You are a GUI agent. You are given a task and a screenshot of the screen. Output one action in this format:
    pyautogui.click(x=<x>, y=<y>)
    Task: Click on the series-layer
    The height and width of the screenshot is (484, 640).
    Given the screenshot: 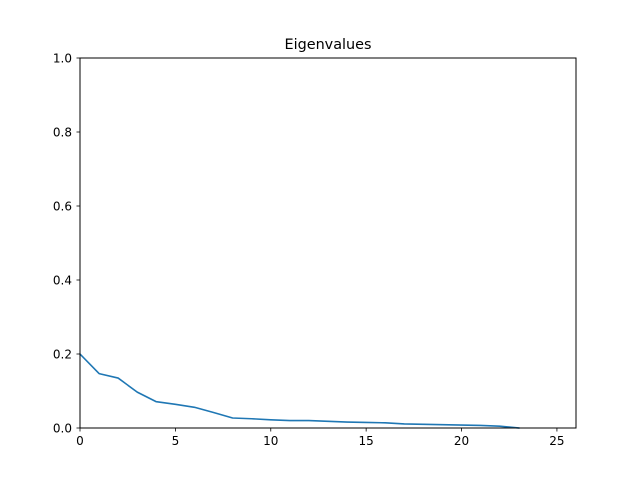 What is the action you would take?
    pyautogui.click(x=299, y=390)
    